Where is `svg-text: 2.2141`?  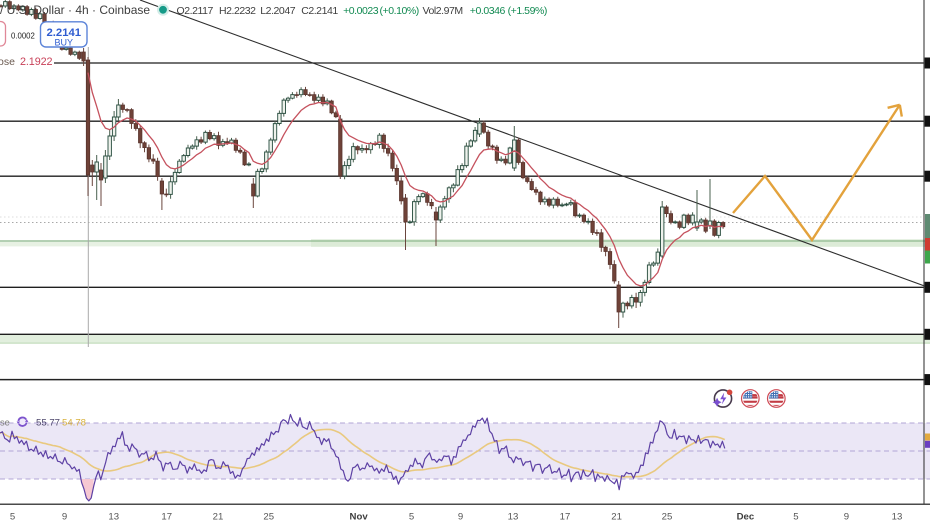
svg-text: 2.2141 is located at coordinates (64, 33).